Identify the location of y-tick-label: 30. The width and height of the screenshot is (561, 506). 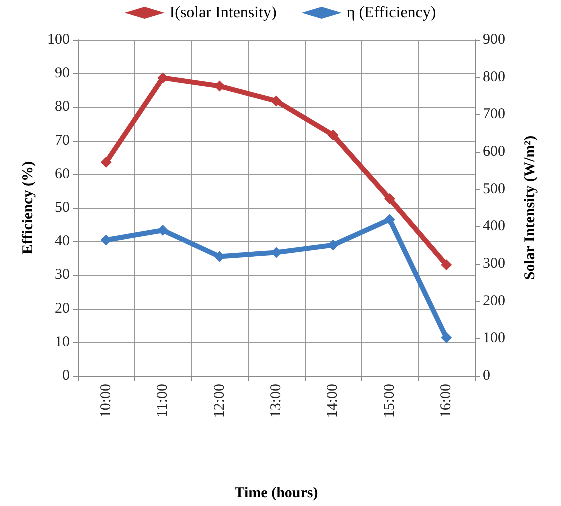
(62, 275).